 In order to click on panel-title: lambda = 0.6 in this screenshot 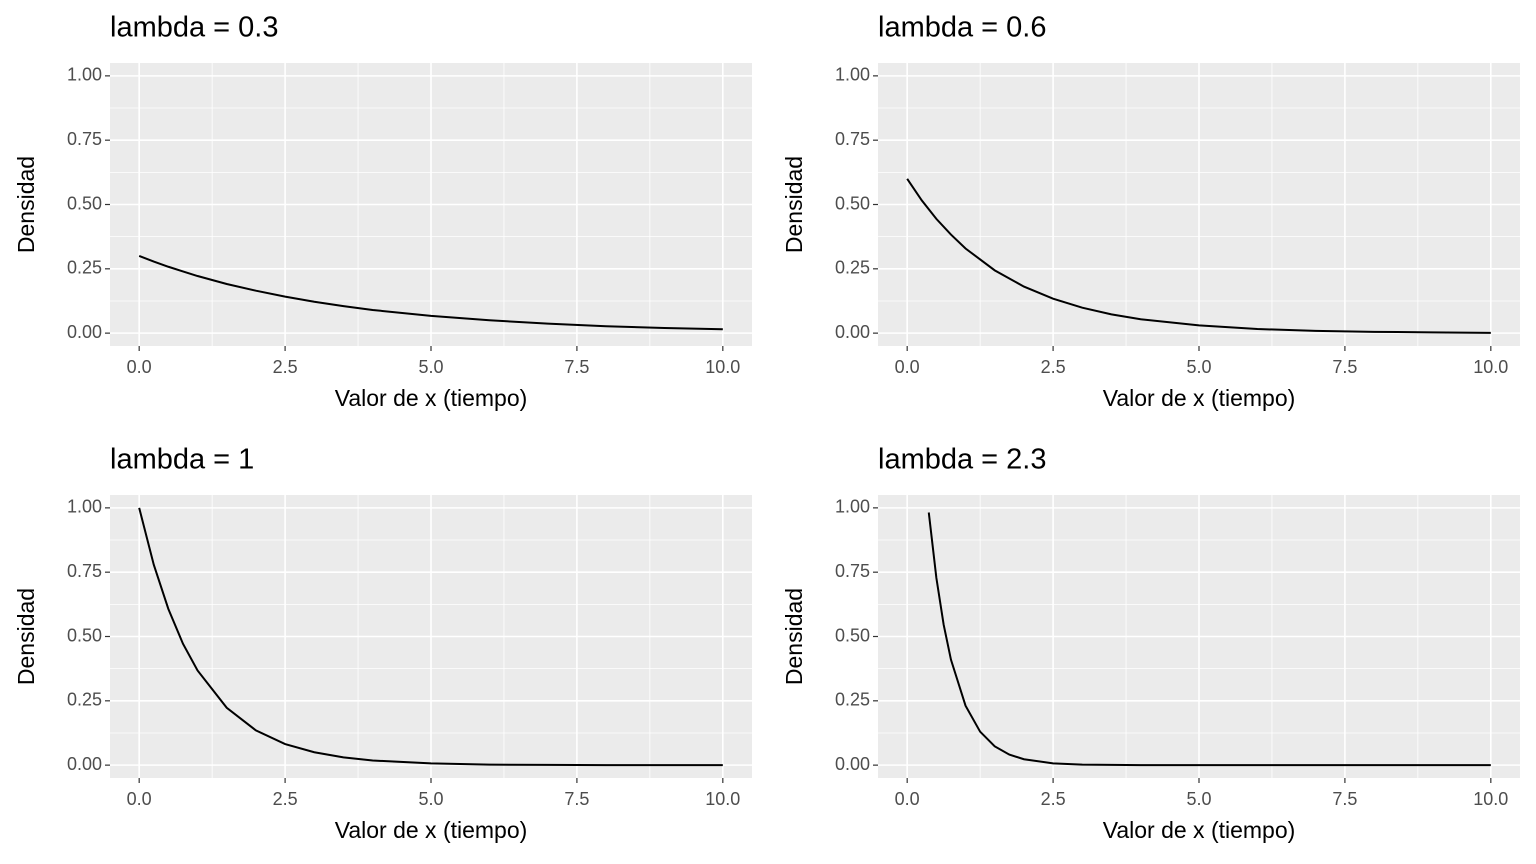, I will do `click(962, 28)`.